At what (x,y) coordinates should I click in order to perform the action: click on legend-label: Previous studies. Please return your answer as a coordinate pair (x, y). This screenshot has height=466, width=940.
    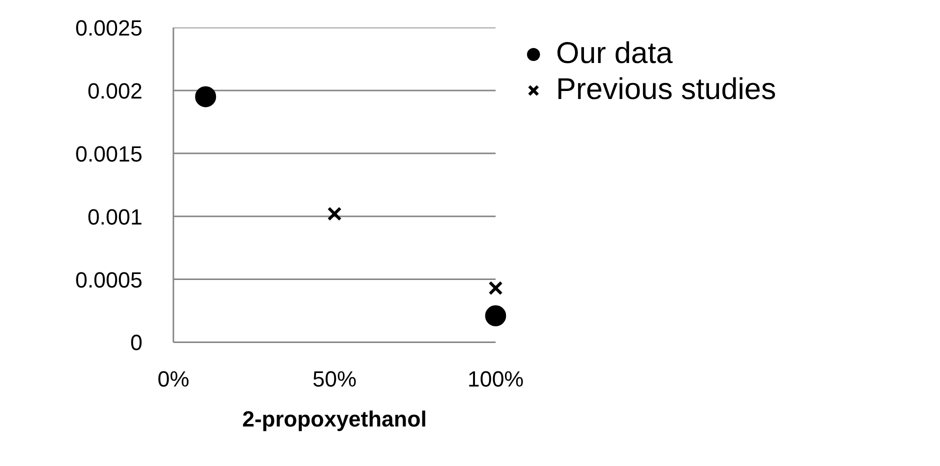
    Looking at the image, I should click on (666, 90).